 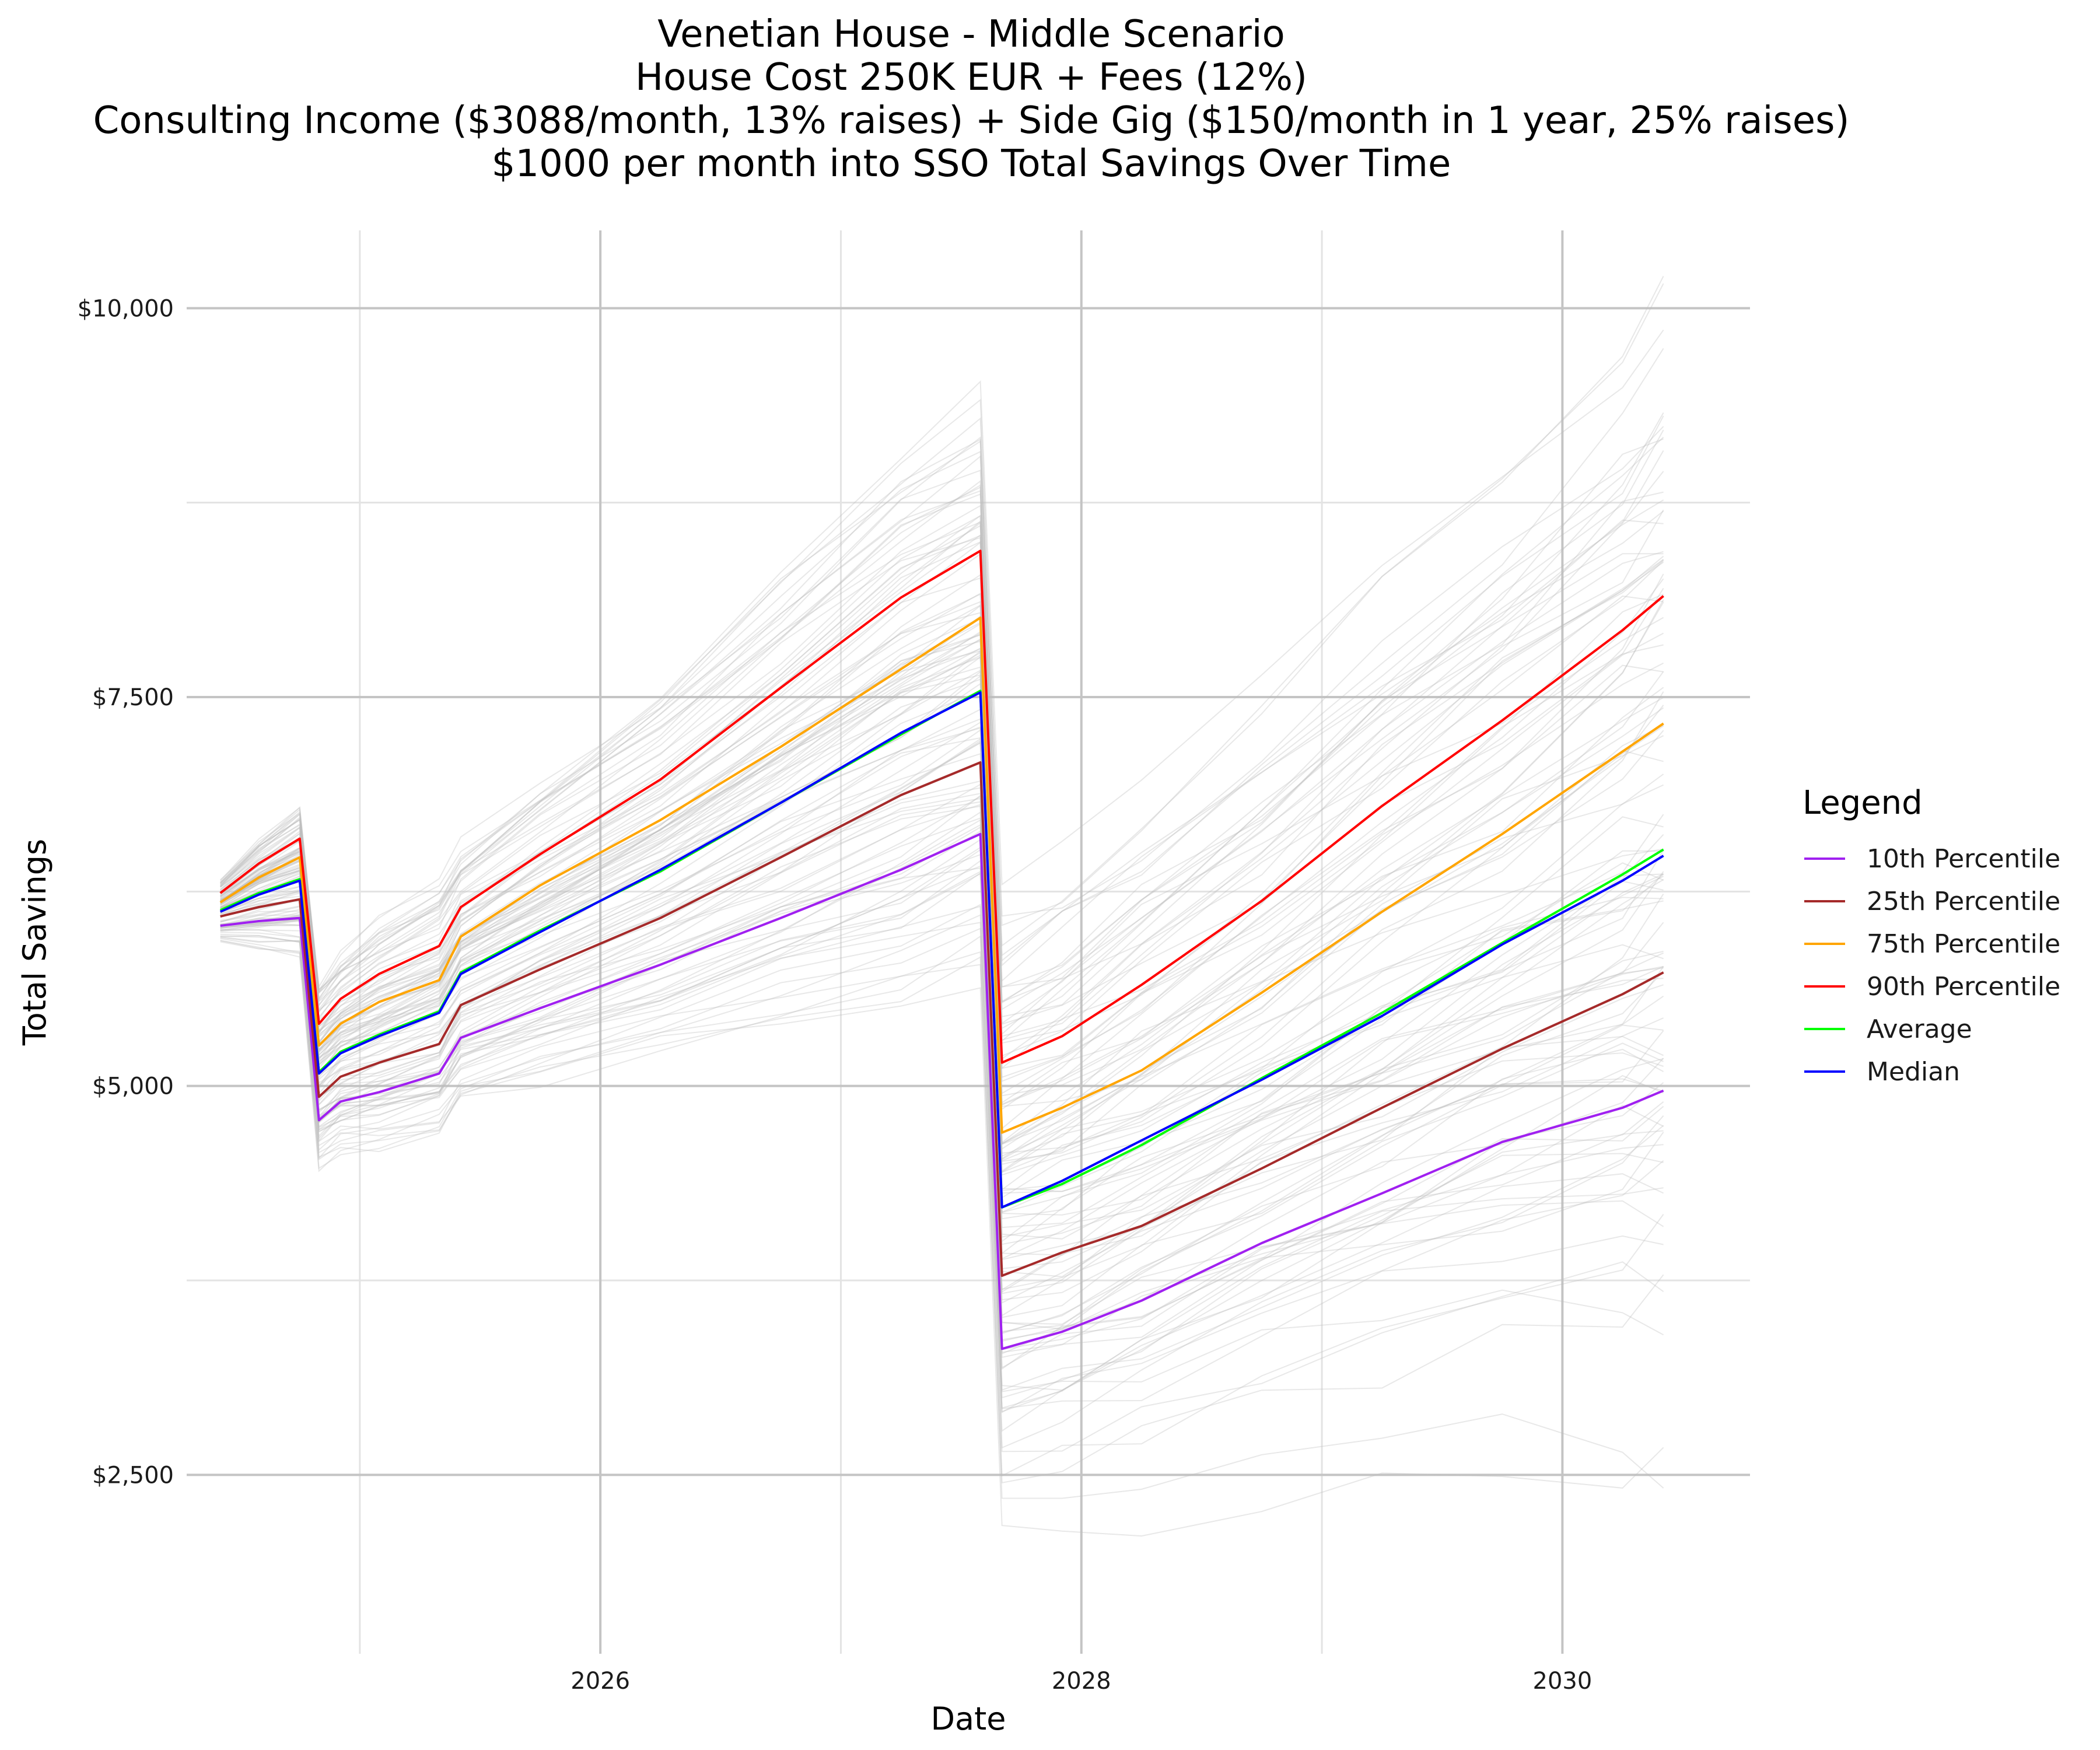 I want to click on legend-label: 90th Percentile, so click(x=1964, y=987).